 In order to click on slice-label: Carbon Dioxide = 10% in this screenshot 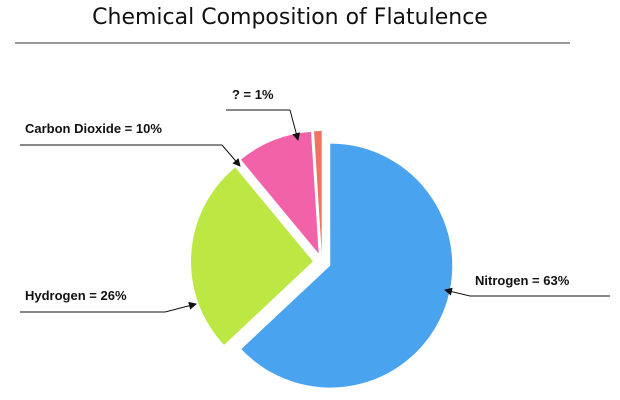, I will do `click(93, 128)`.